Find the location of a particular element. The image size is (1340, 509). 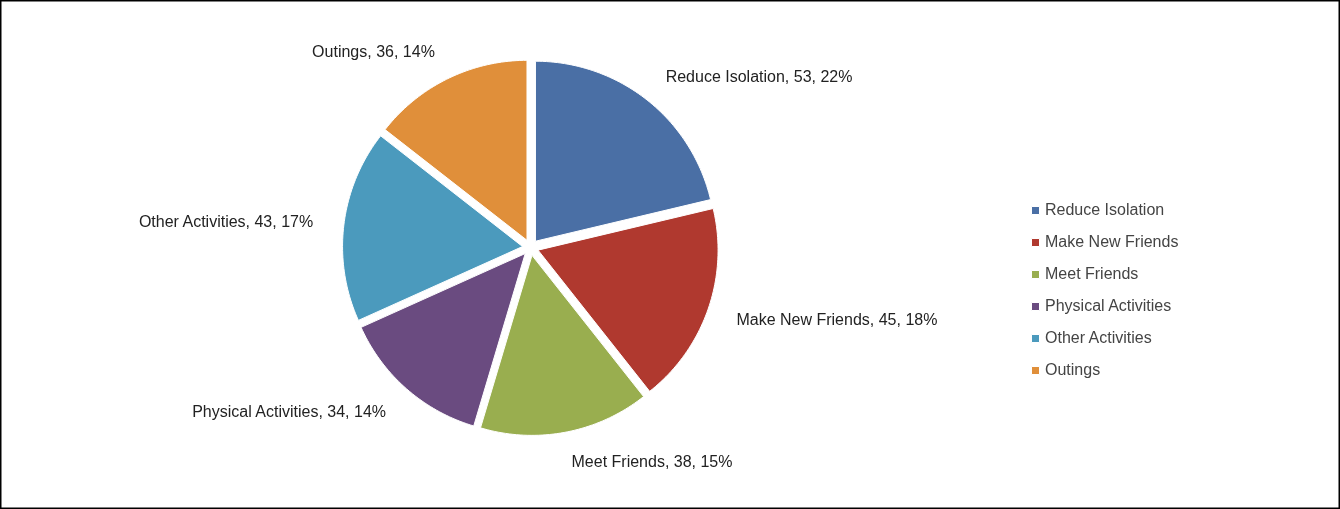

data-label: Physical Activities, 34, 14% is located at coordinates (289, 412).